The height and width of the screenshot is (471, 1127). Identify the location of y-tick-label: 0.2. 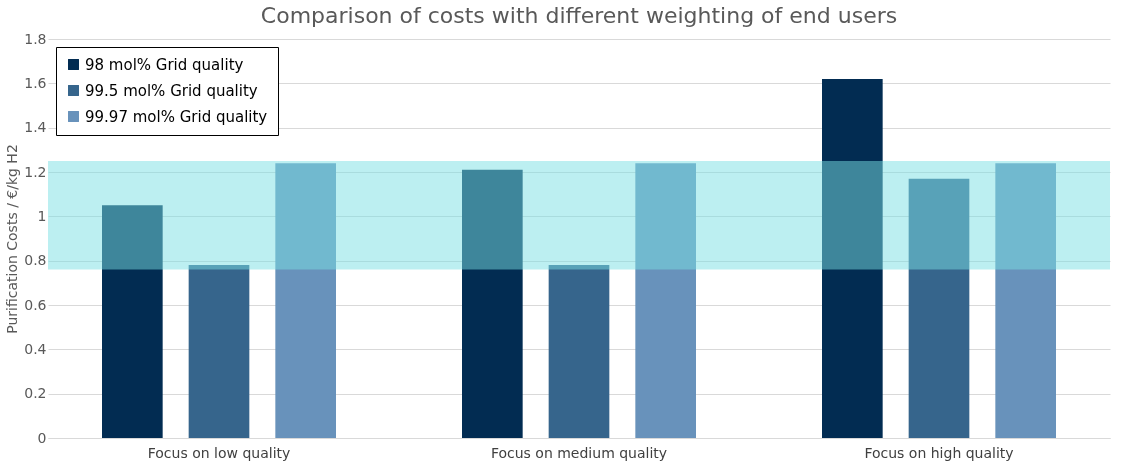
(35, 393).